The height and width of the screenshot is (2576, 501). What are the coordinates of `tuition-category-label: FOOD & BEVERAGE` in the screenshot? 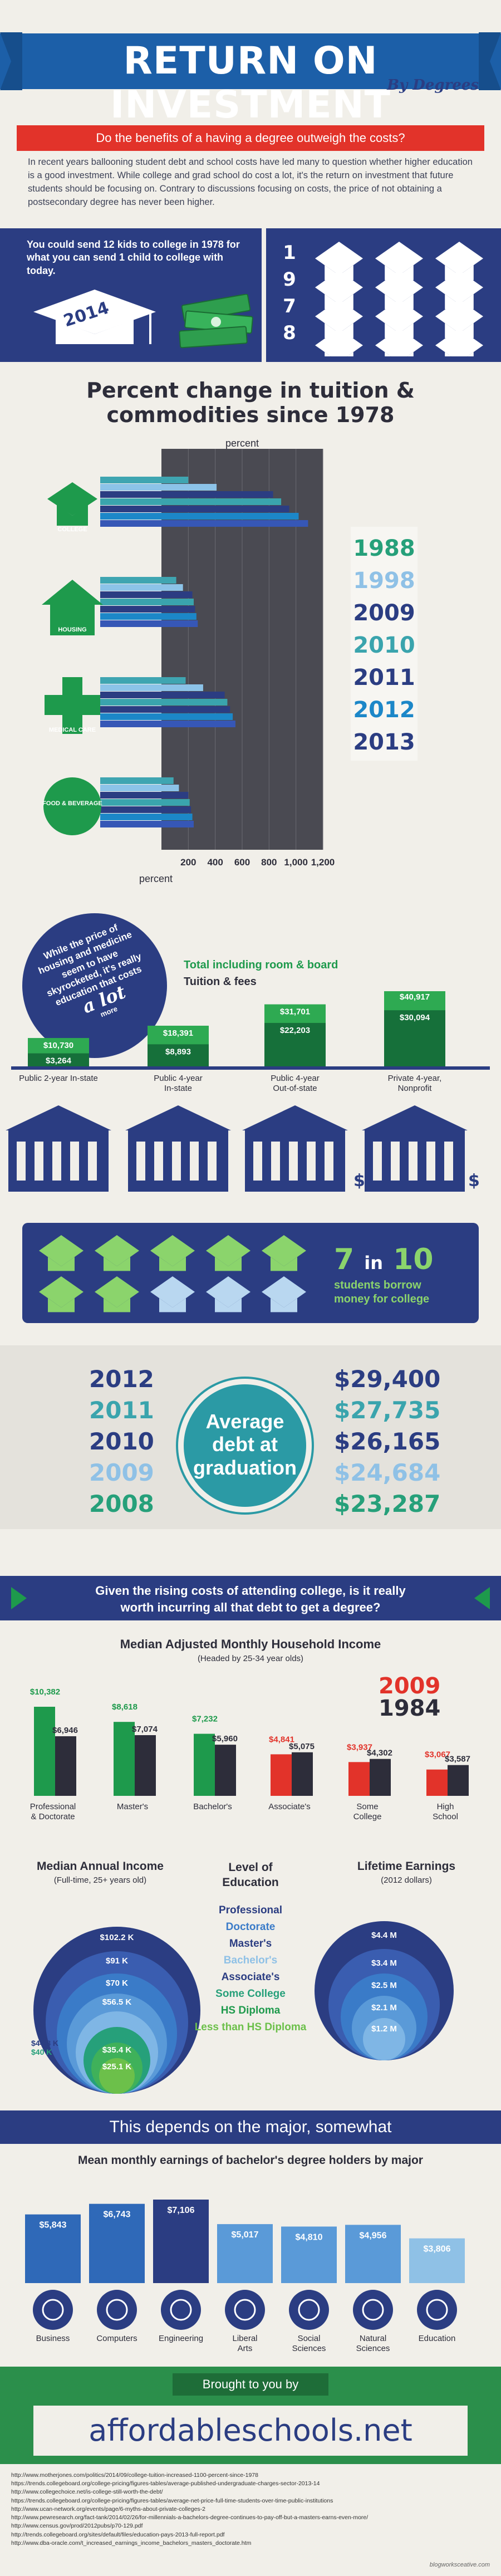 It's located at (72, 803).